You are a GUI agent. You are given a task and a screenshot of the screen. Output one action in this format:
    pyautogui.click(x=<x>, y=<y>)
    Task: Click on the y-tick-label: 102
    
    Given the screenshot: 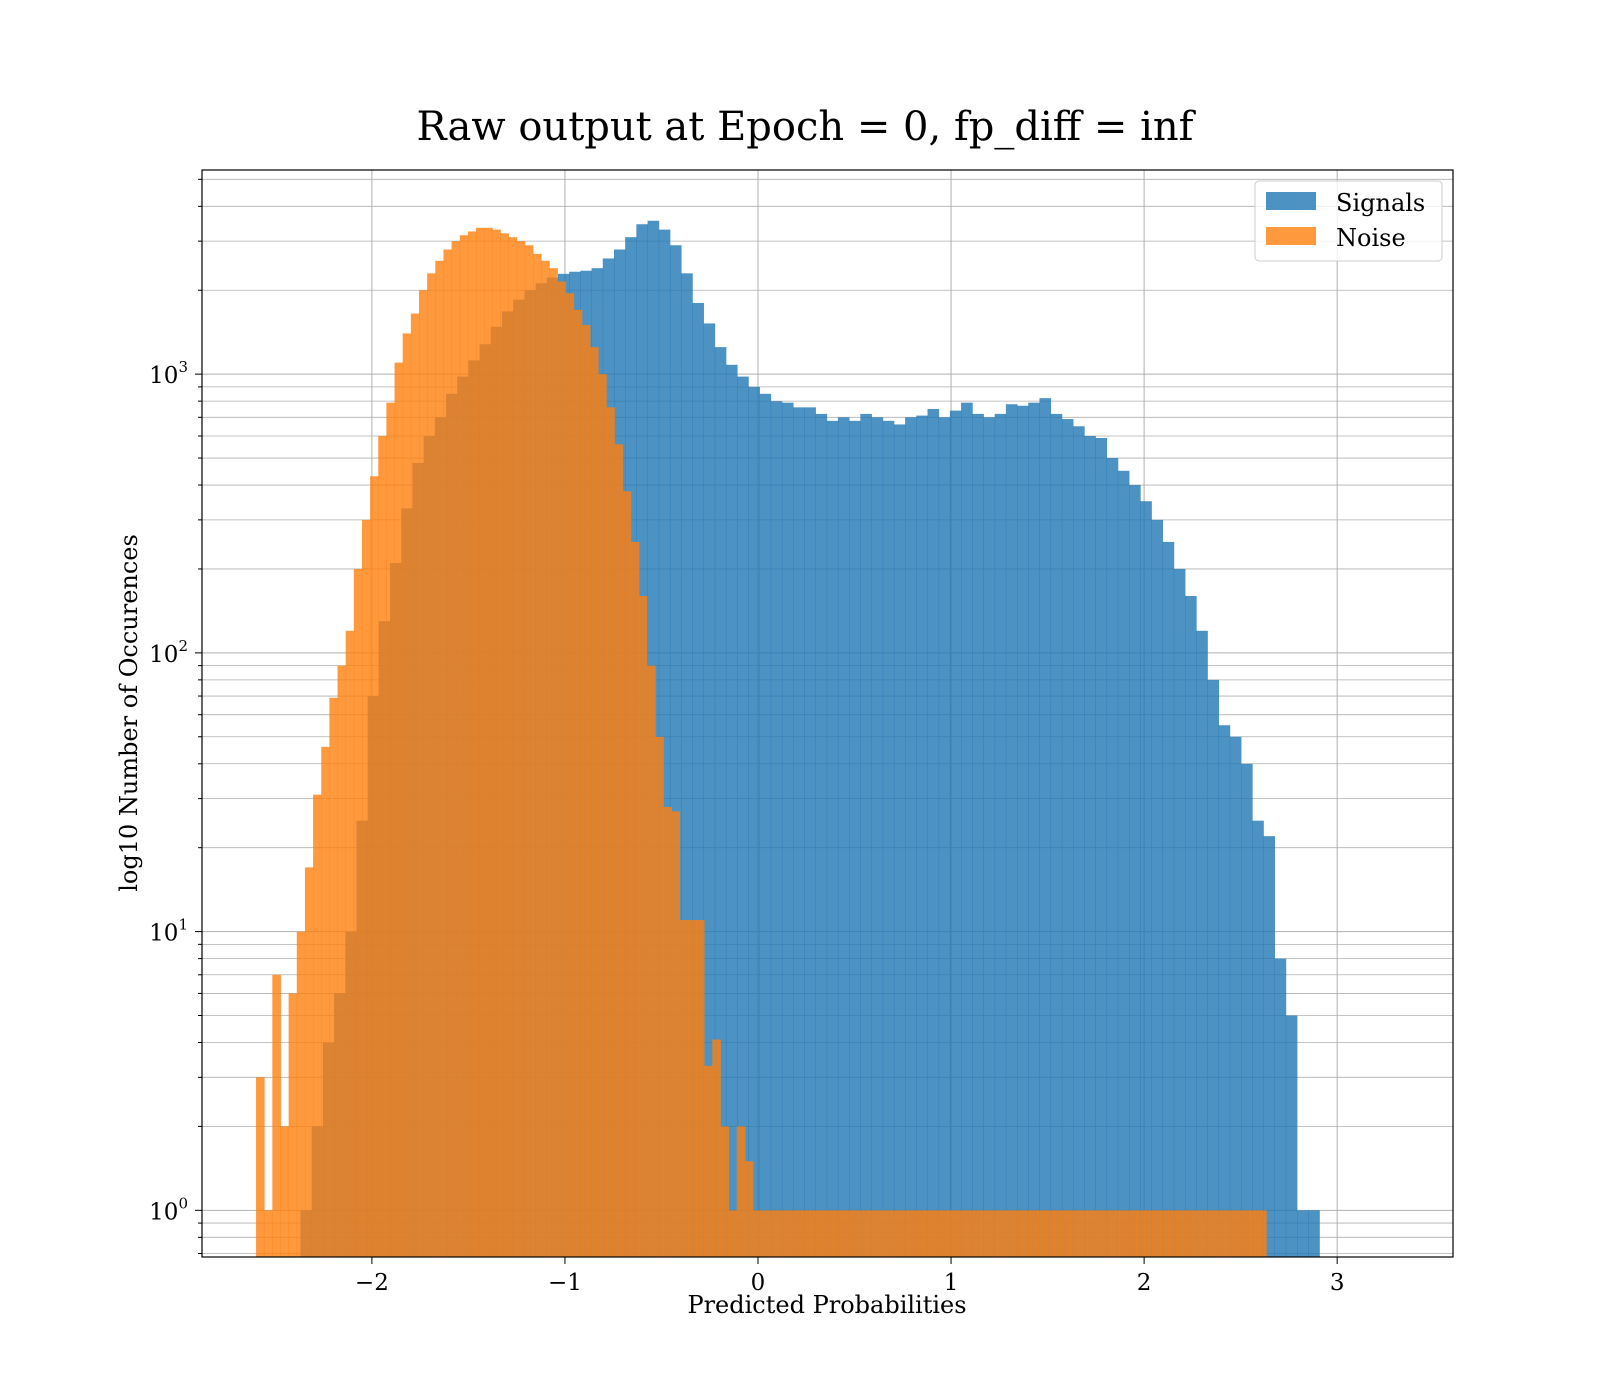 What is the action you would take?
    pyautogui.click(x=168, y=652)
    